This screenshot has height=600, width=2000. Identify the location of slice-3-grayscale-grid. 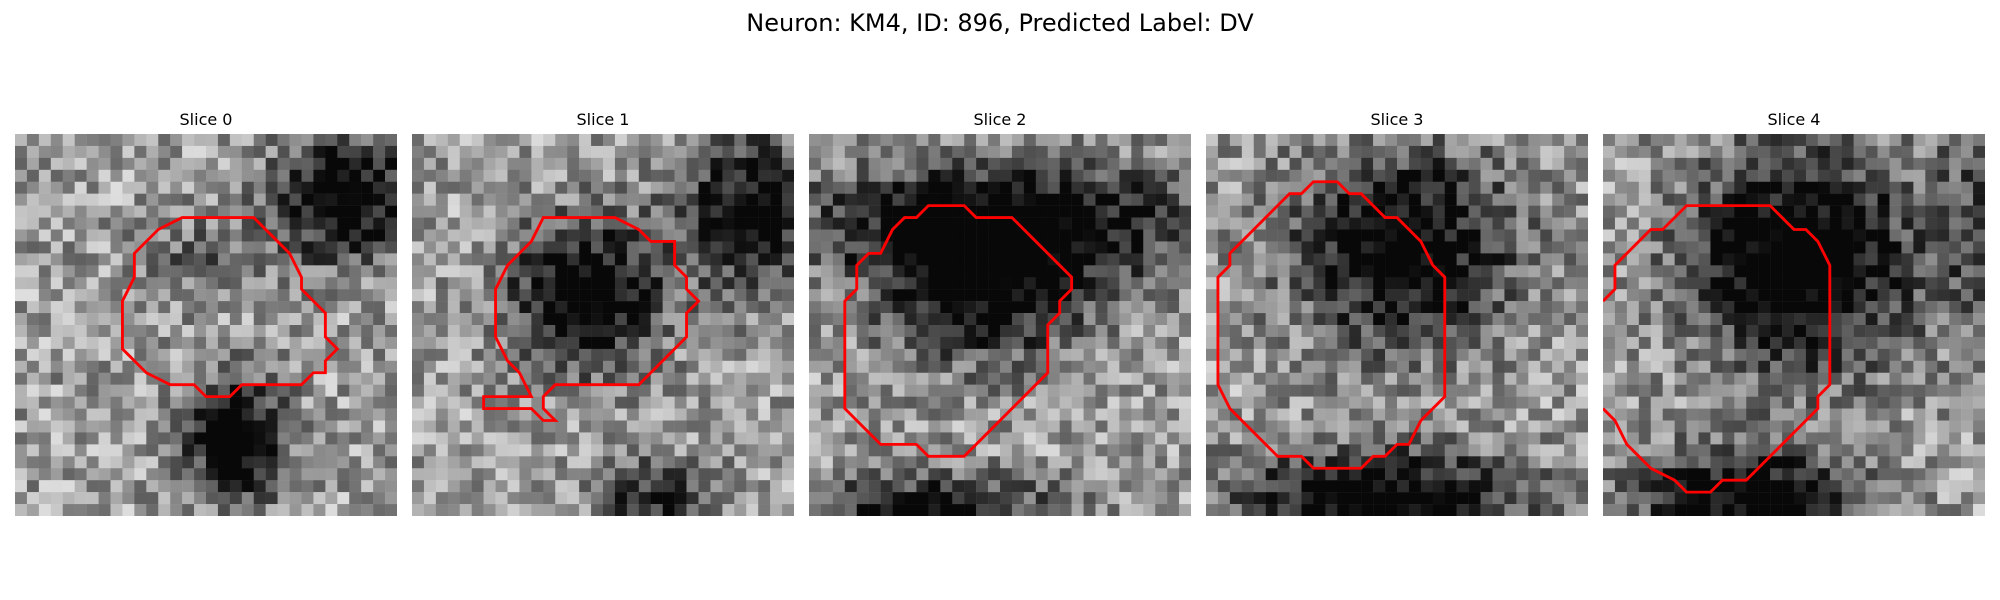
(1397, 325).